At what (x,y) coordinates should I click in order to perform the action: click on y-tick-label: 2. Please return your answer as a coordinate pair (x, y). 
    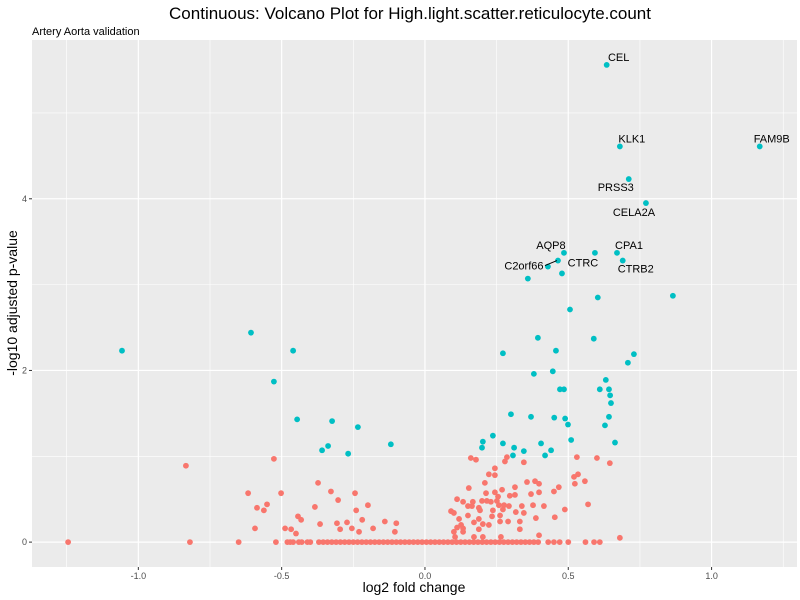
    Looking at the image, I should click on (24, 370).